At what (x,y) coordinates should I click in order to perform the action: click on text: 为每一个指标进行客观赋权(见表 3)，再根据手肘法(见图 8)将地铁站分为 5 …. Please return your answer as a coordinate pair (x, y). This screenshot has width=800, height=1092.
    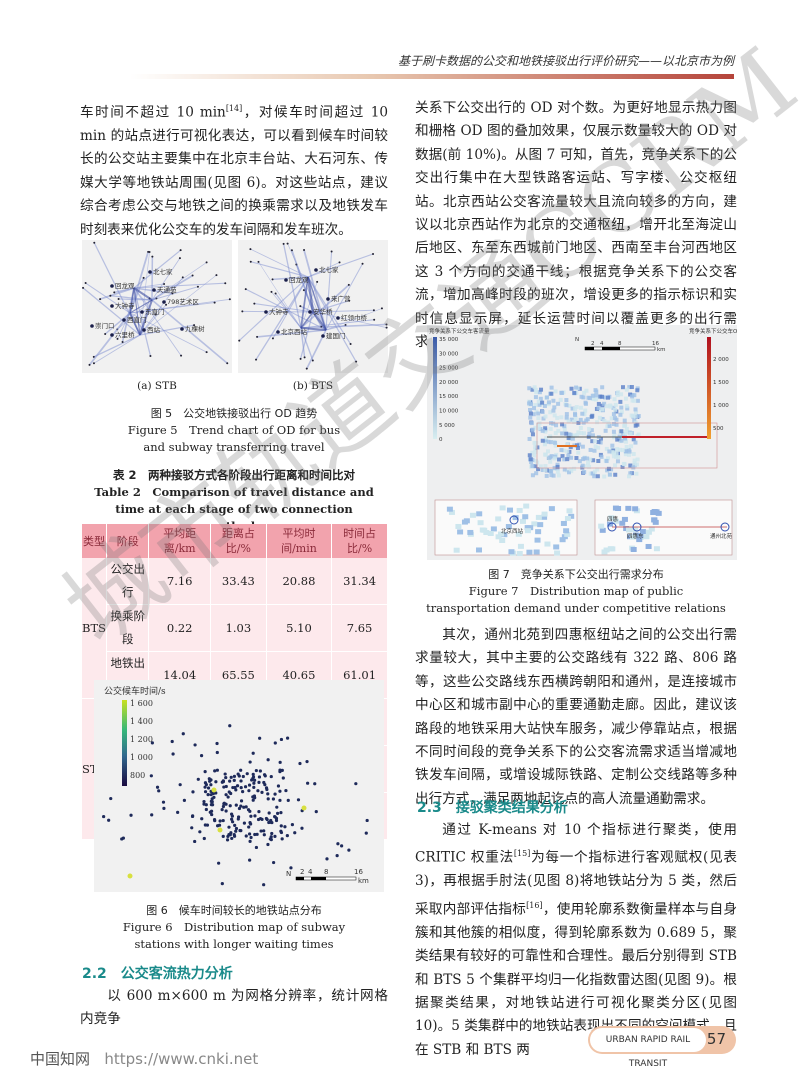
    Looking at the image, I should click on (576, 883).